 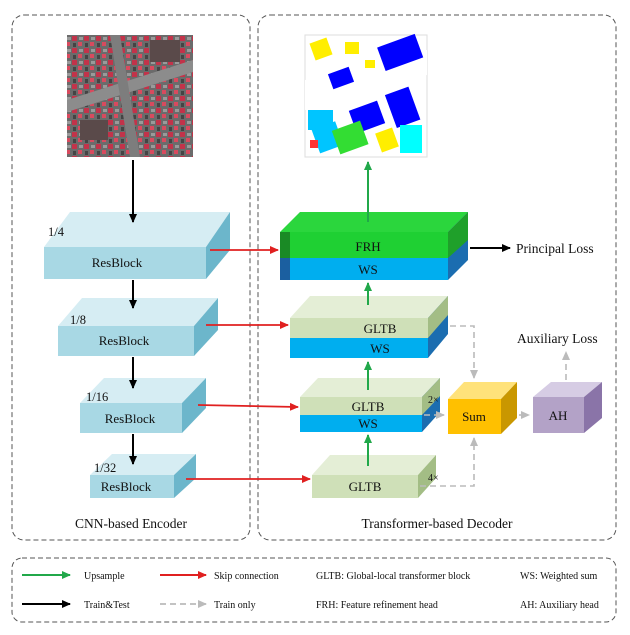 What do you see at coordinates (559, 576) in the screenshot?
I see `legend-ws-label: WS: Weighted sum` at bounding box center [559, 576].